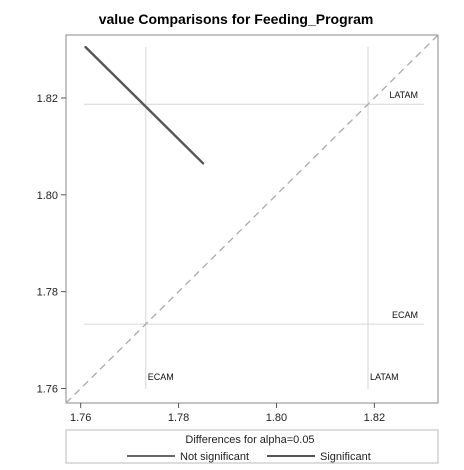  I want to click on y-axis-ticks: 1.76 1.78 1.80 1.82, so click(51, 244).